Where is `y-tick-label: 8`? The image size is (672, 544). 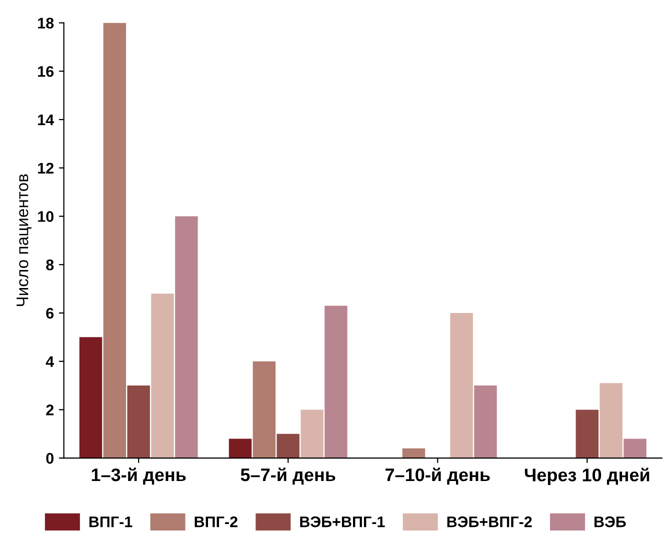
y-tick-label: 8 is located at coordinates (50, 264).